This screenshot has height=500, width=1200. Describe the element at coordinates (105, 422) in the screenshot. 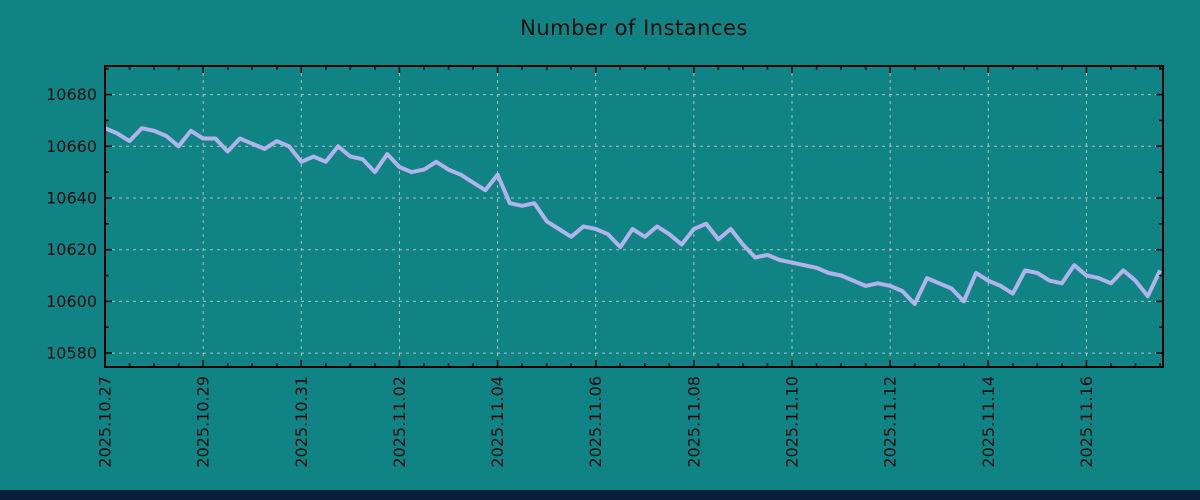

I see `x-axis-tick-label: 2025.10.27` at that location.